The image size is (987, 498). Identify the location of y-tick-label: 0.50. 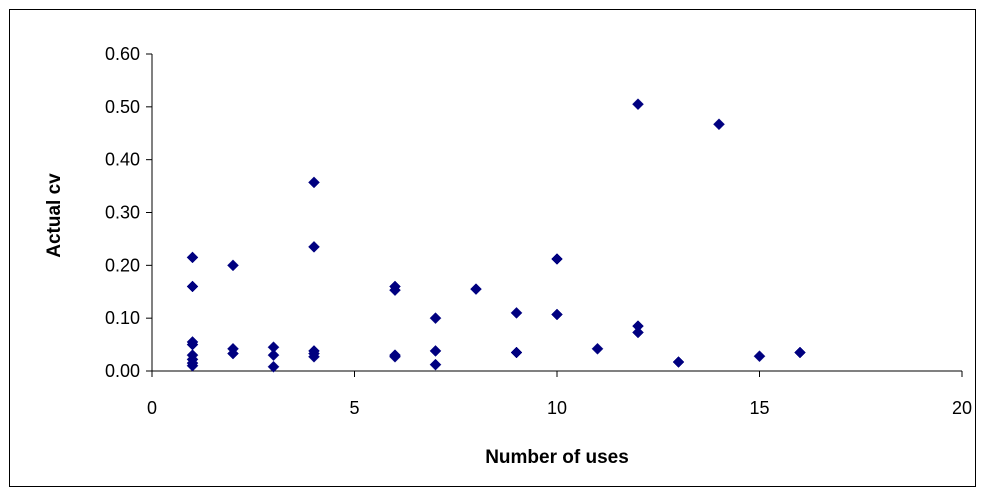
(122, 107).